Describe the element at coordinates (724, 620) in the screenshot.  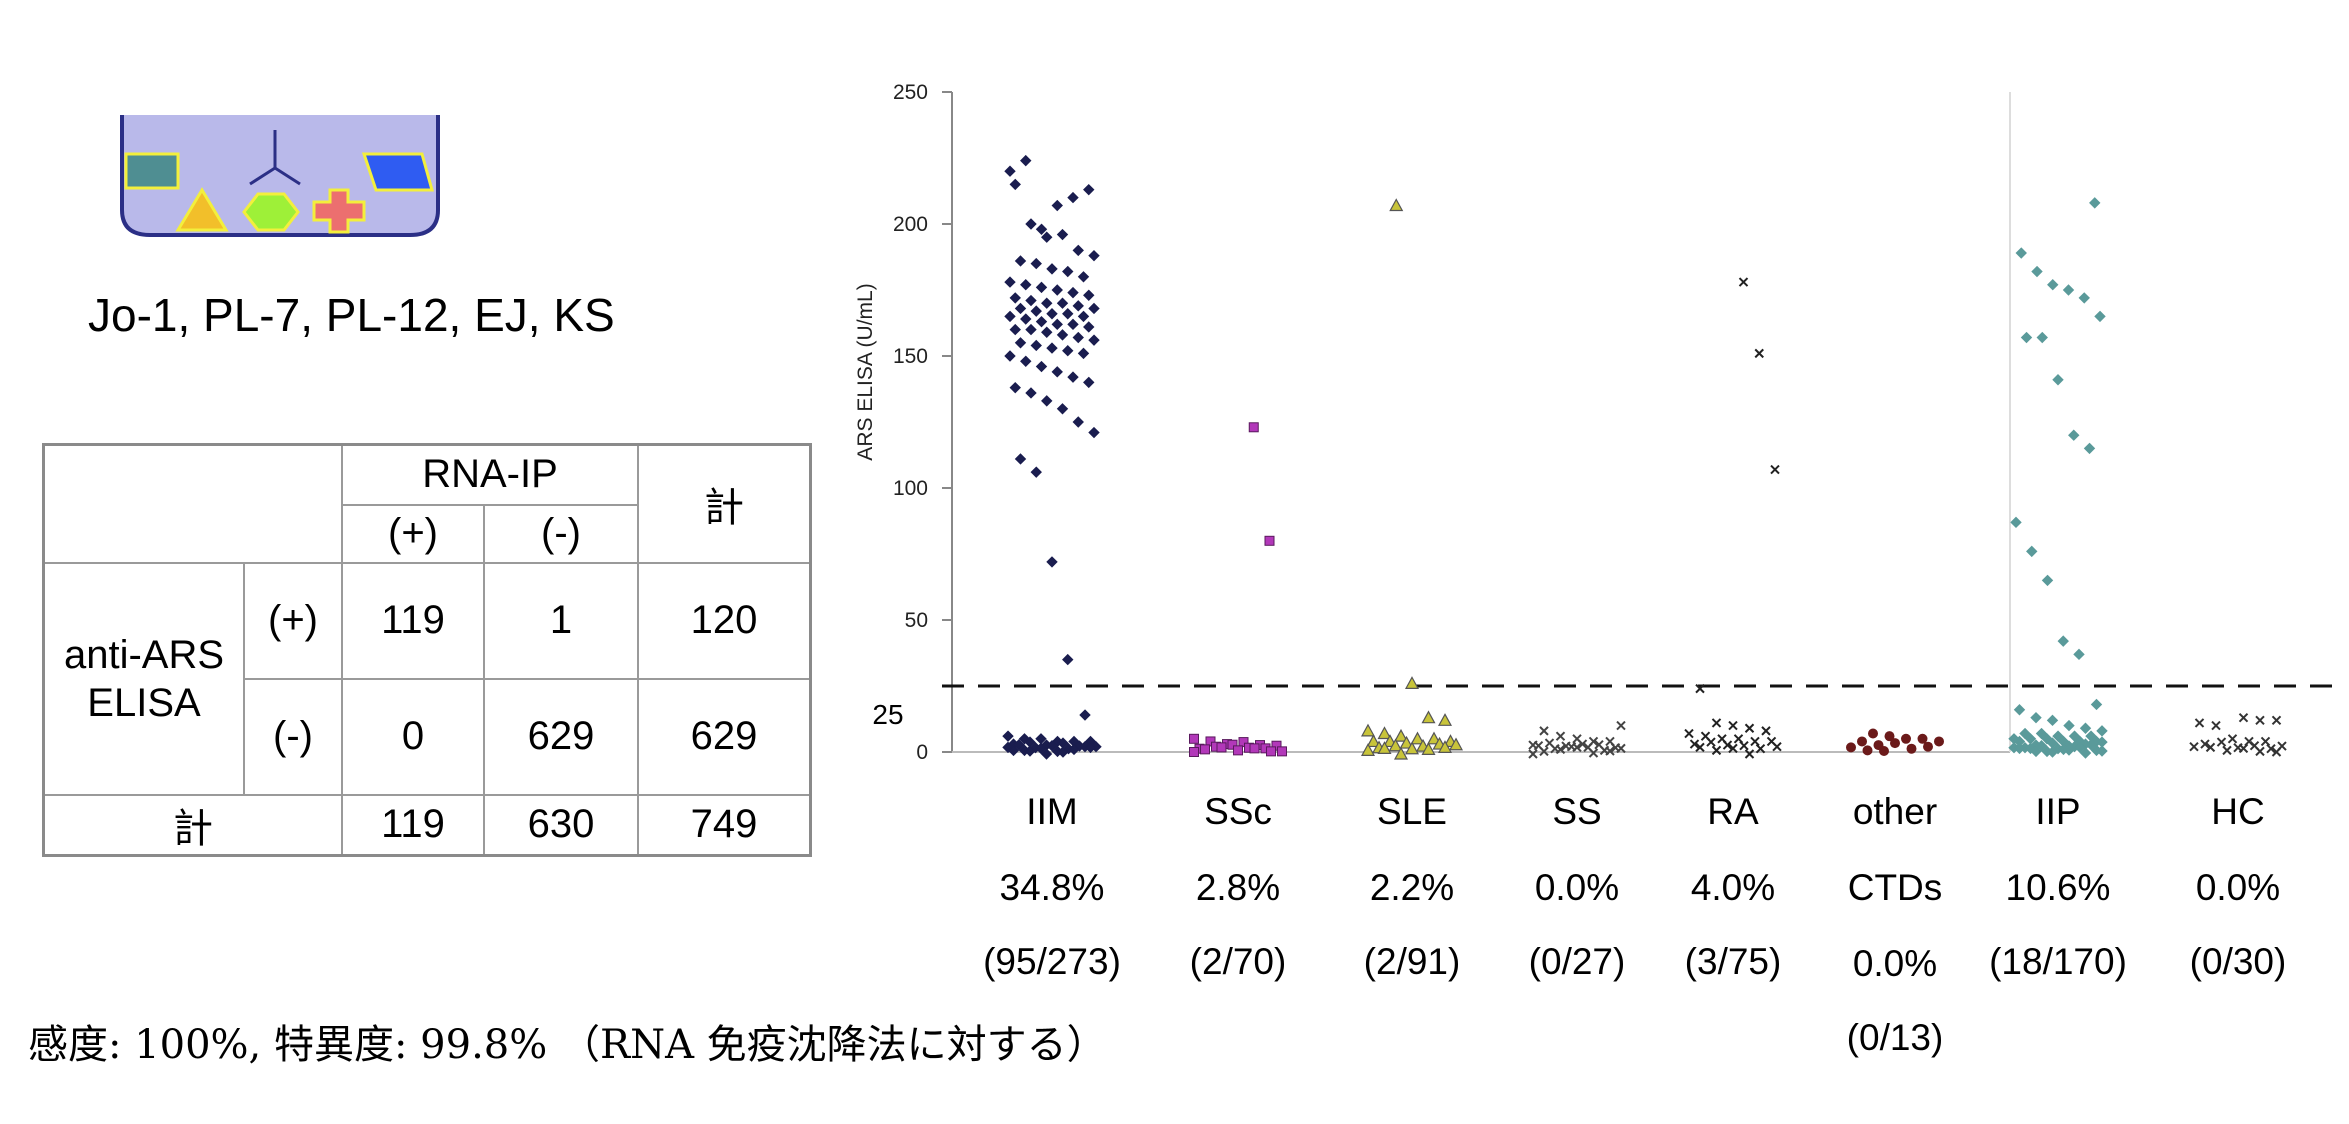
I see `table-cell: 120` at that location.